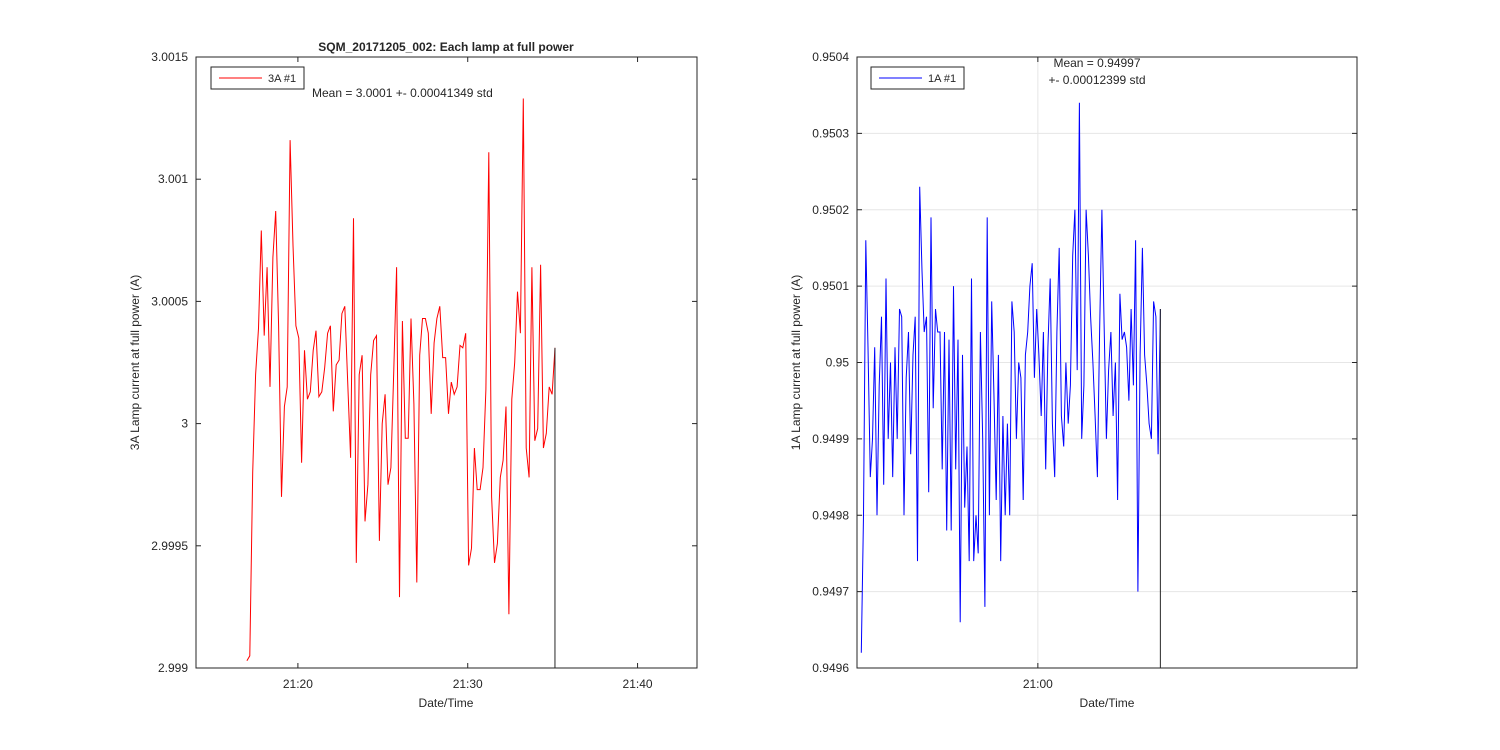  Describe the element at coordinates (917, 78) in the screenshot. I see `right-legend: 1A #1` at that location.